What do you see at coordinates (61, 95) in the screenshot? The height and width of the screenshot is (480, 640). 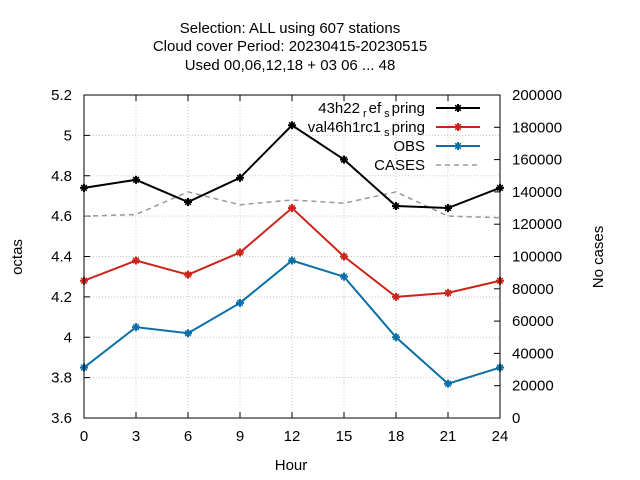 I see `y-tick-label: 5.2` at bounding box center [61, 95].